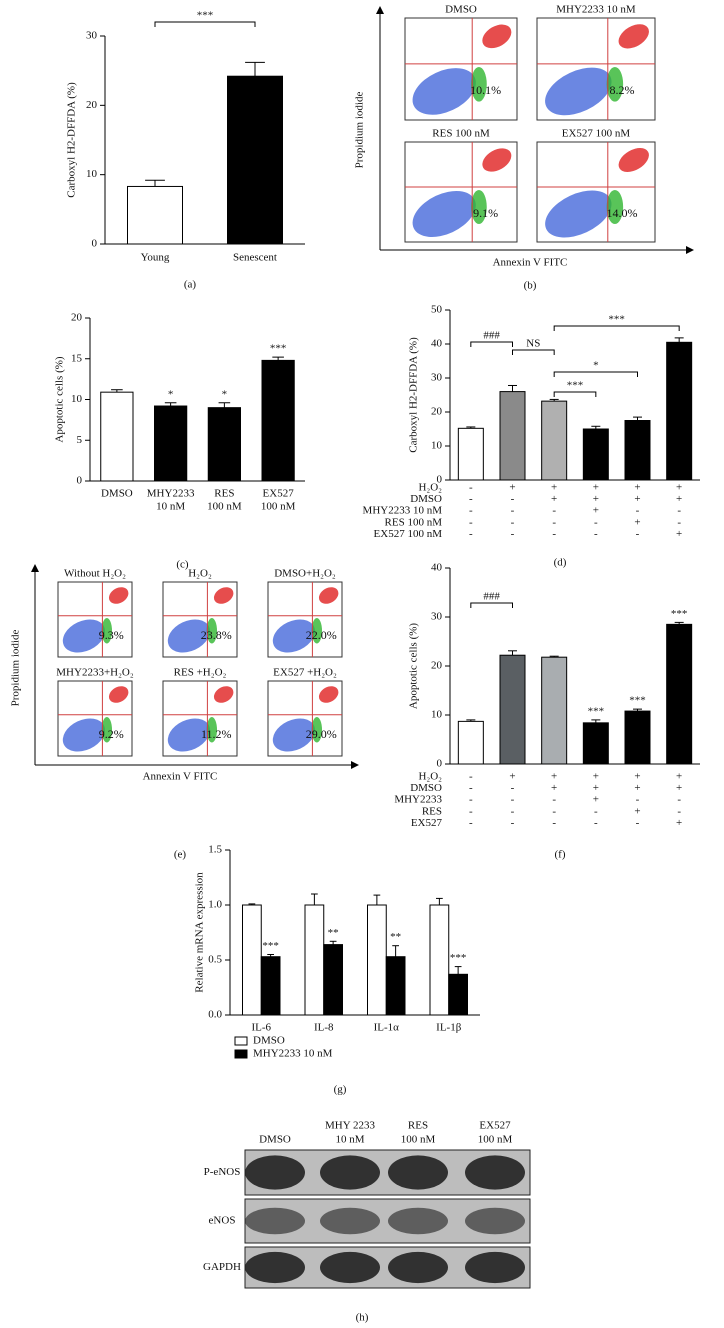  What do you see at coordinates (170, 507) in the screenshot?
I see `x-tick-label: 10 nM` at bounding box center [170, 507].